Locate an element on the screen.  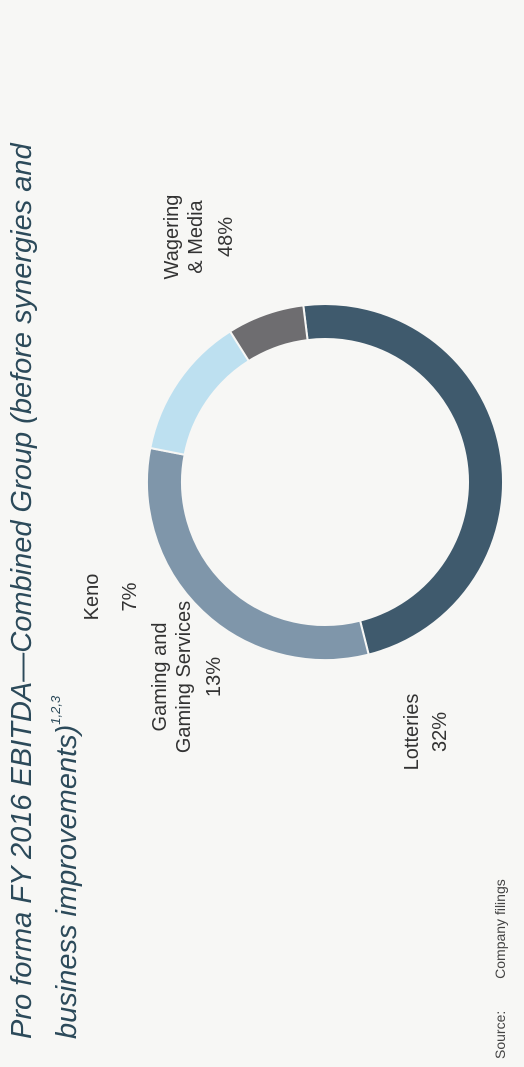
source-text: Company filings is located at coordinates (500, 929).